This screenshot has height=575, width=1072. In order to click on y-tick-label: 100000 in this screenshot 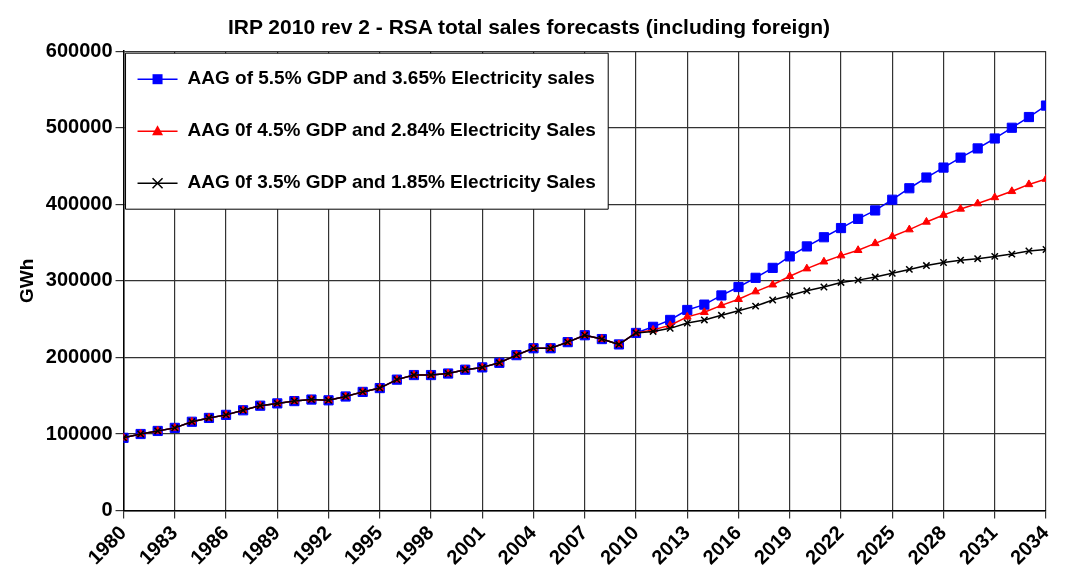, I will do `click(79, 432)`.